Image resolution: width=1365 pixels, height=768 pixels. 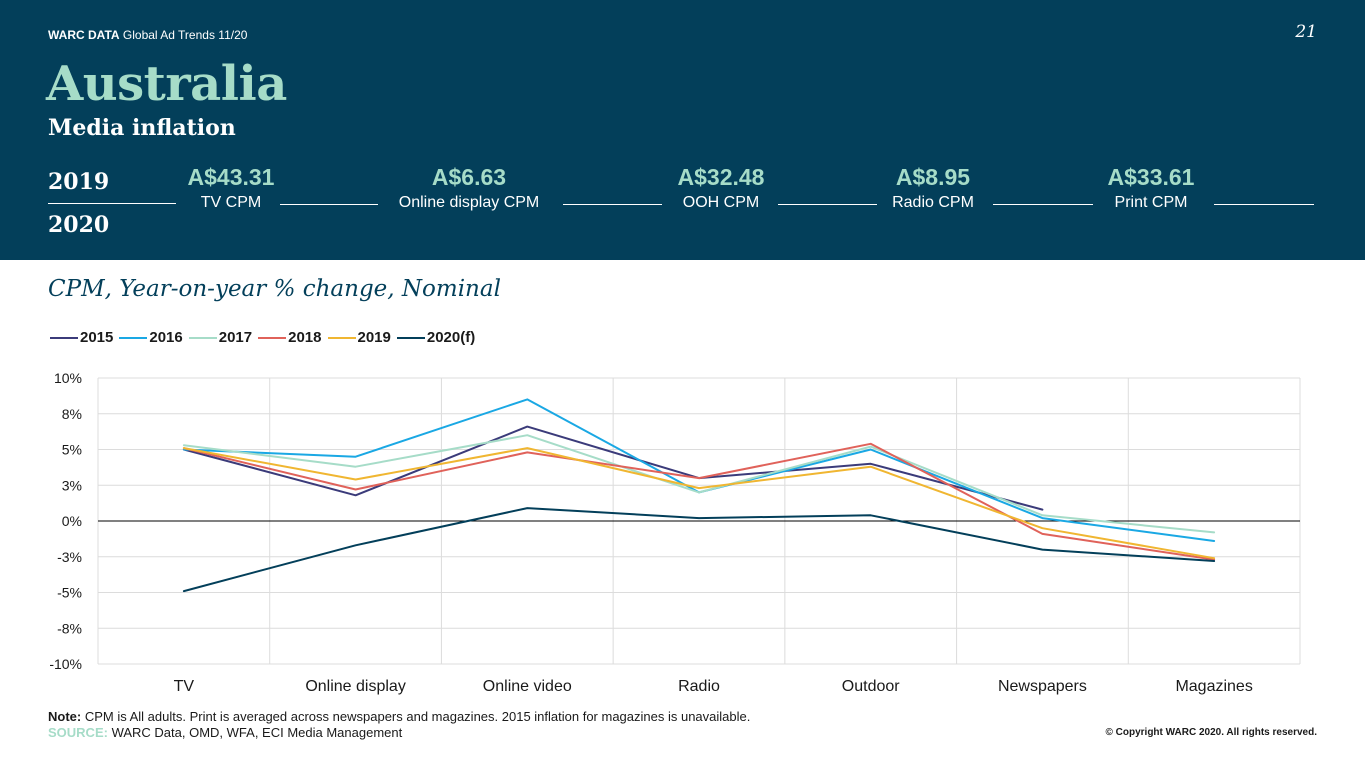 What do you see at coordinates (699, 686) in the screenshot?
I see `x-tick-label: Radio` at bounding box center [699, 686].